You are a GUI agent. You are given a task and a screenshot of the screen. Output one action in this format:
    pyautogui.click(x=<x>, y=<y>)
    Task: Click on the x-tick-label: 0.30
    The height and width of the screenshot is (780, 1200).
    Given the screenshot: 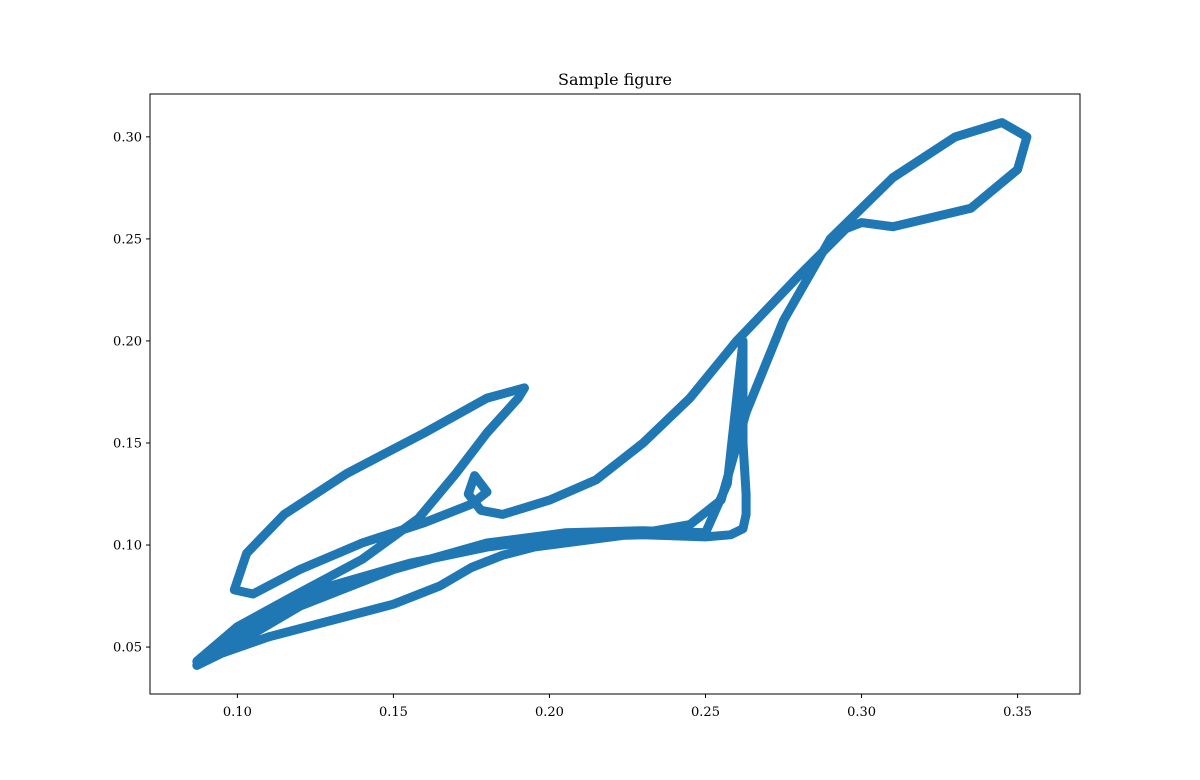 What is the action you would take?
    pyautogui.click(x=861, y=712)
    